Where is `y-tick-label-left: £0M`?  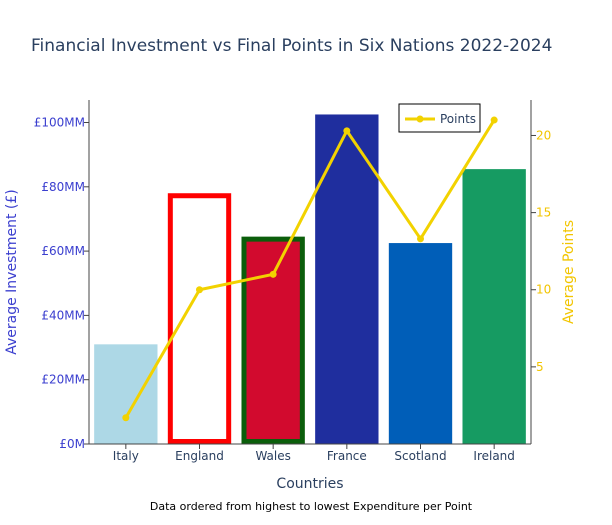 y-tick-label-left: £0M is located at coordinates (72, 444).